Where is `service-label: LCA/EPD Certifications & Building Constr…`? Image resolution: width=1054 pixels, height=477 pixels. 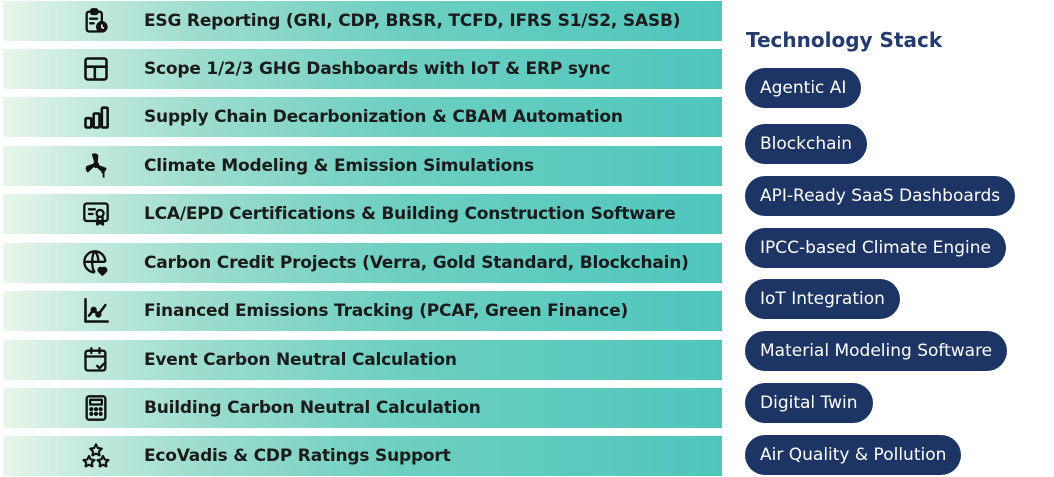 service-label: LCA/EPD Certifications & Building Constr… is located at coordinates (410, 214).